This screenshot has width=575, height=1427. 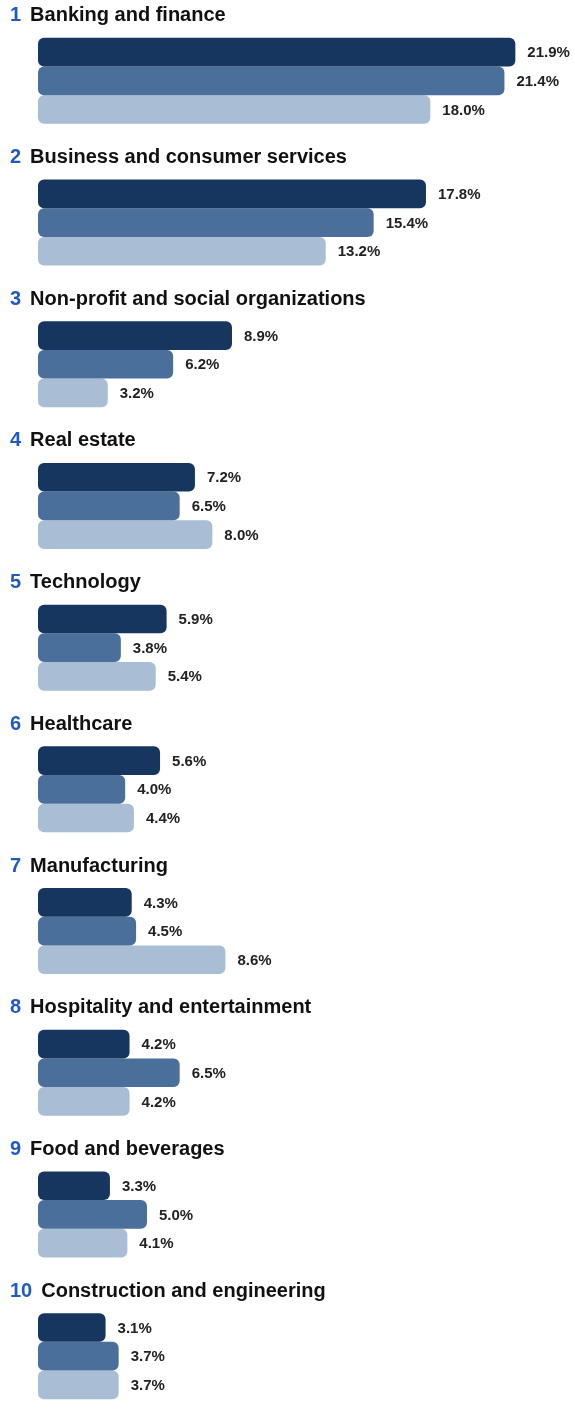 What do you see at coordinates (73, 439) in the screenshot?
I see `y-tick-label: 4 Real estate` at bounding box center [73, 439].